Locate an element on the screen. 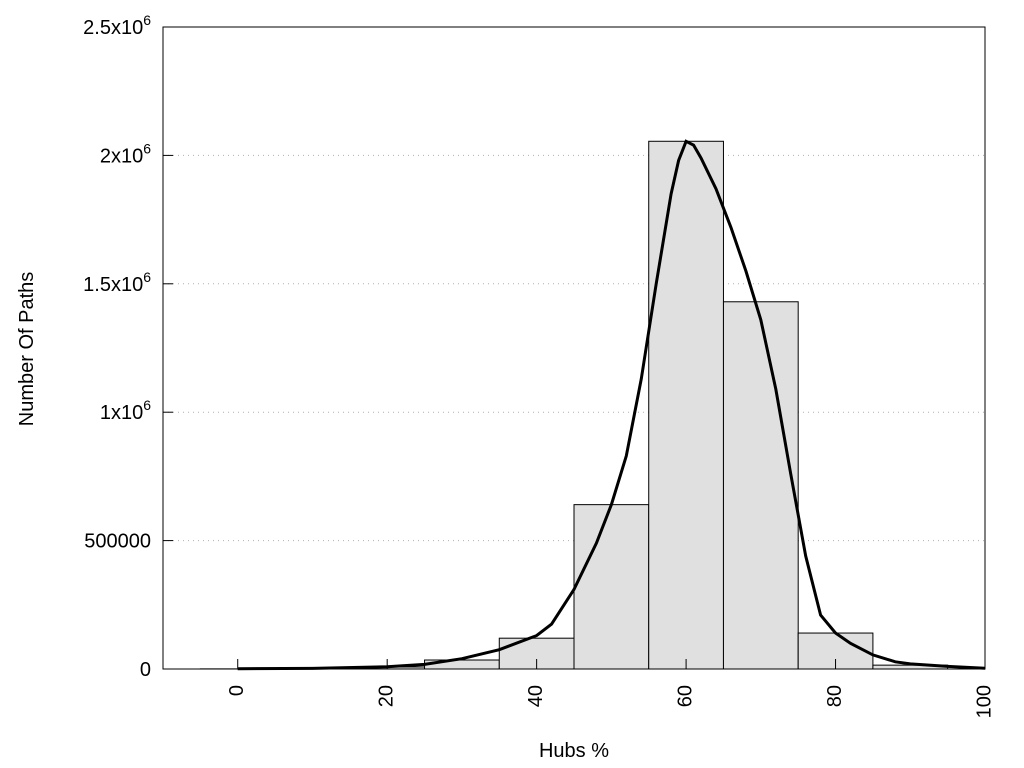 Image resolution: width=1024 pixels, height=768 pixels. y-tick-label: 1.5x10⁶ is located at coordinates (117, 282).